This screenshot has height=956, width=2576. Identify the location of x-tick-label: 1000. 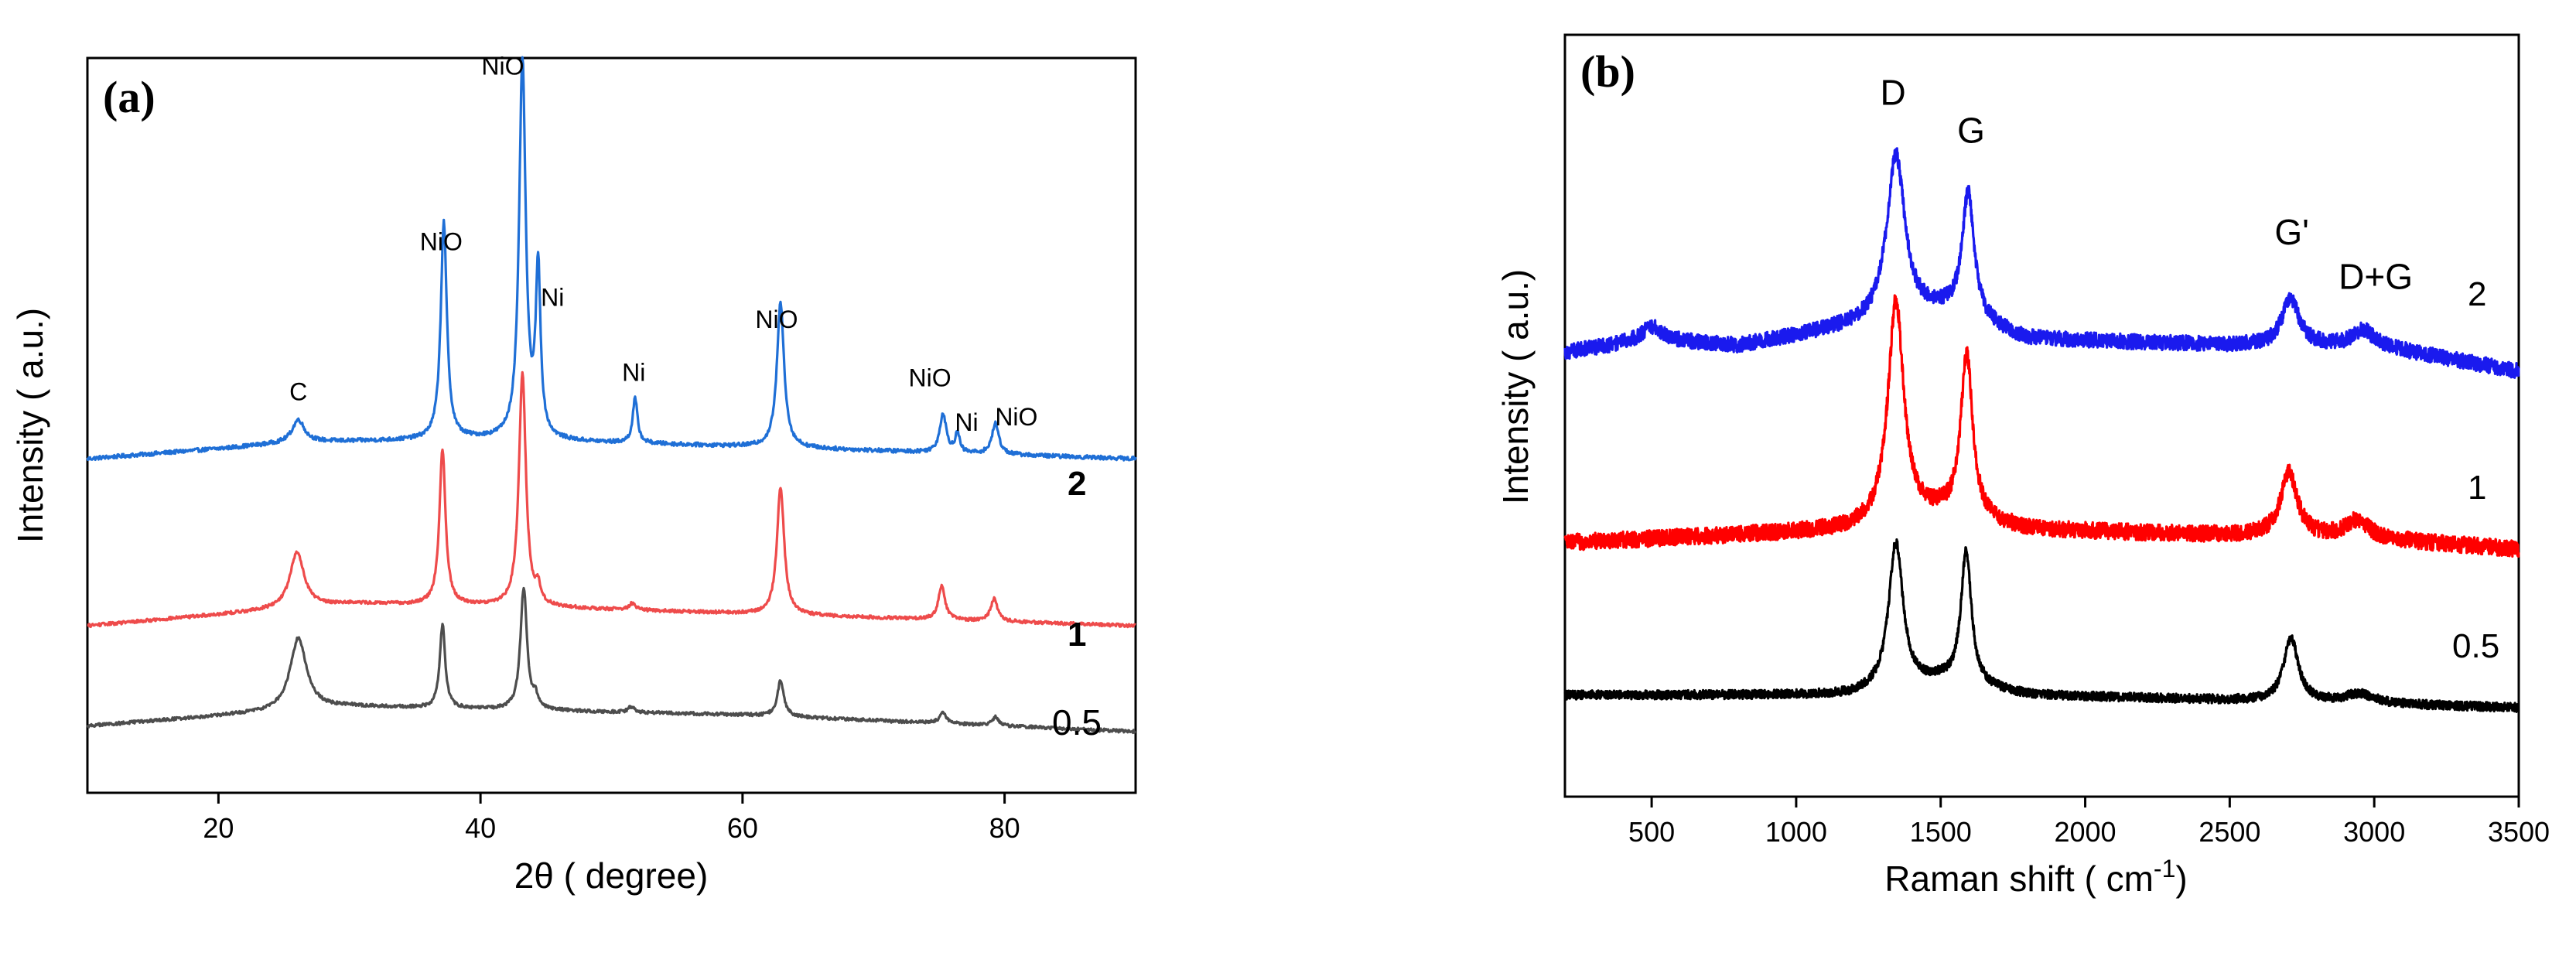
(1796, 832).